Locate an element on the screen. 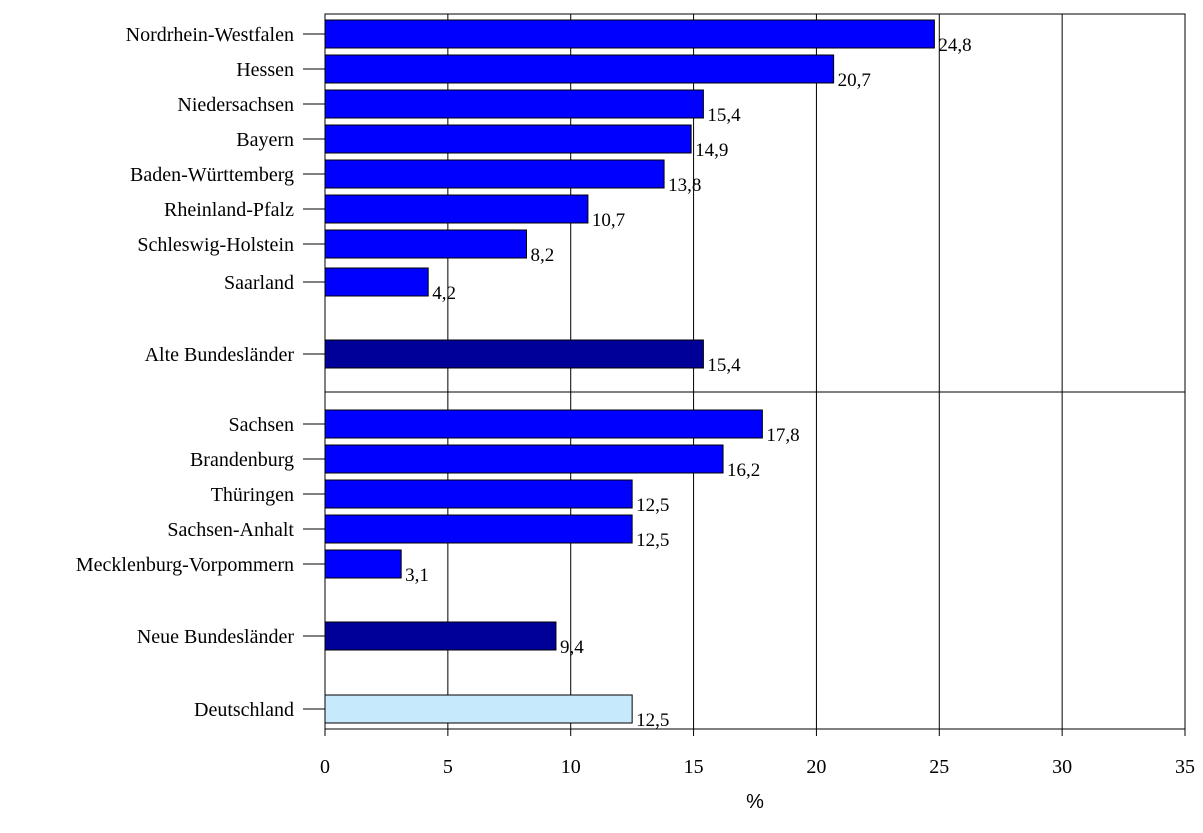 This screenshot has width=1203, height=833. category-label: Saarland is located at coordinates (259, 283).